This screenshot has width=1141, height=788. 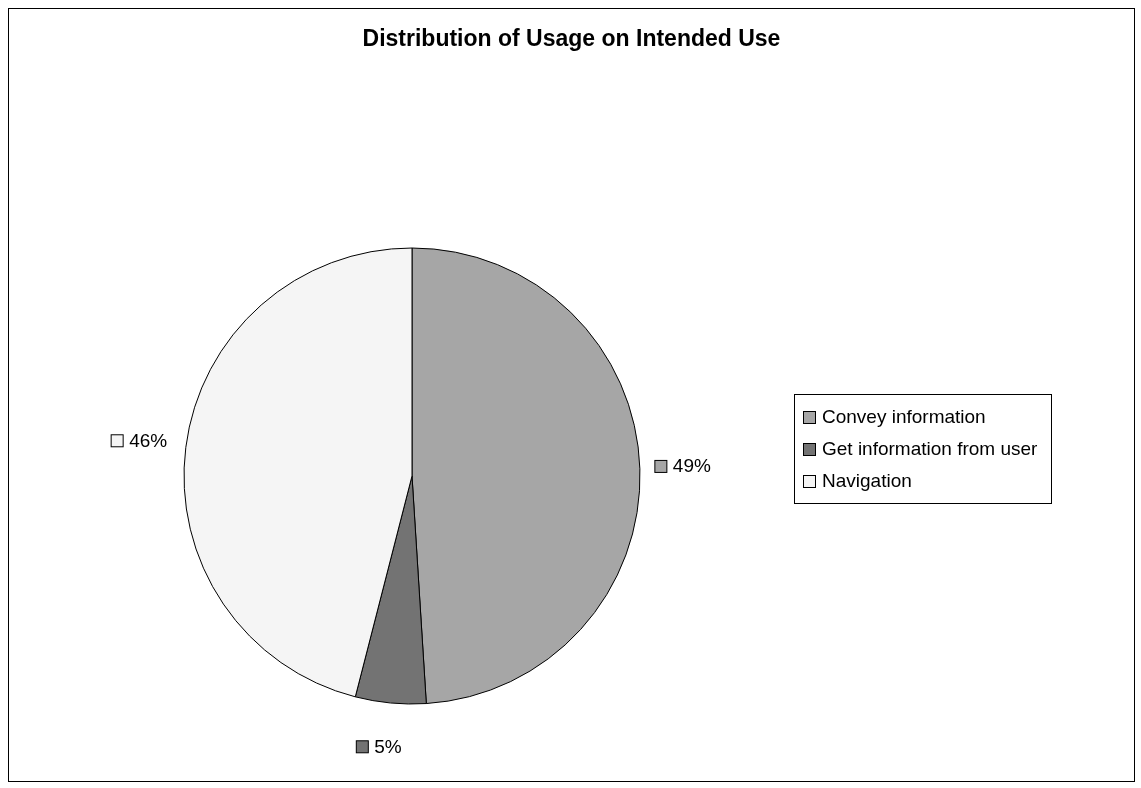 What do you see at coordinates (388, 746) in the screenshot?
I see `data-label: 5%` at bounding box center [388, 746].